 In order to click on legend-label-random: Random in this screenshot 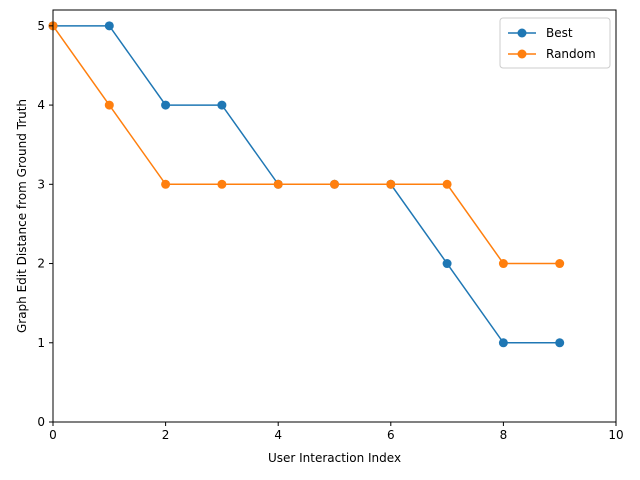, I will do `click(571, 54)`.